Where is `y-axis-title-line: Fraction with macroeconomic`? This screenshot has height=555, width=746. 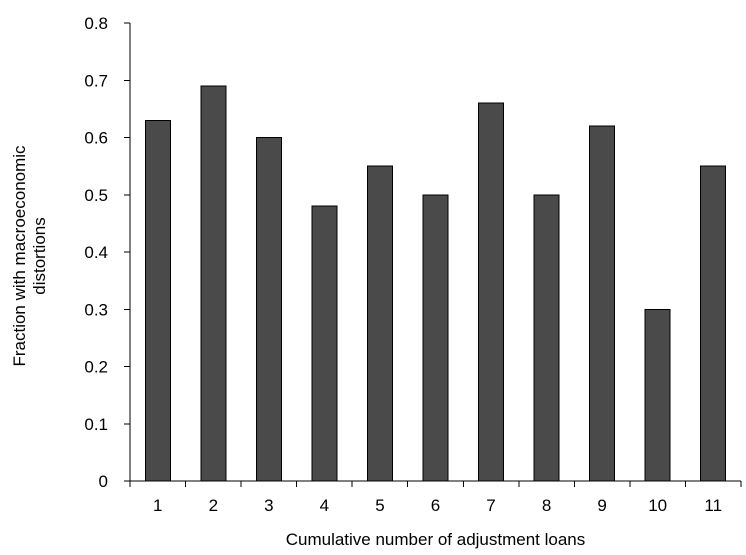 y-axis-title-line: Fraction with macroeconomic is located at coordinates (19, 256).